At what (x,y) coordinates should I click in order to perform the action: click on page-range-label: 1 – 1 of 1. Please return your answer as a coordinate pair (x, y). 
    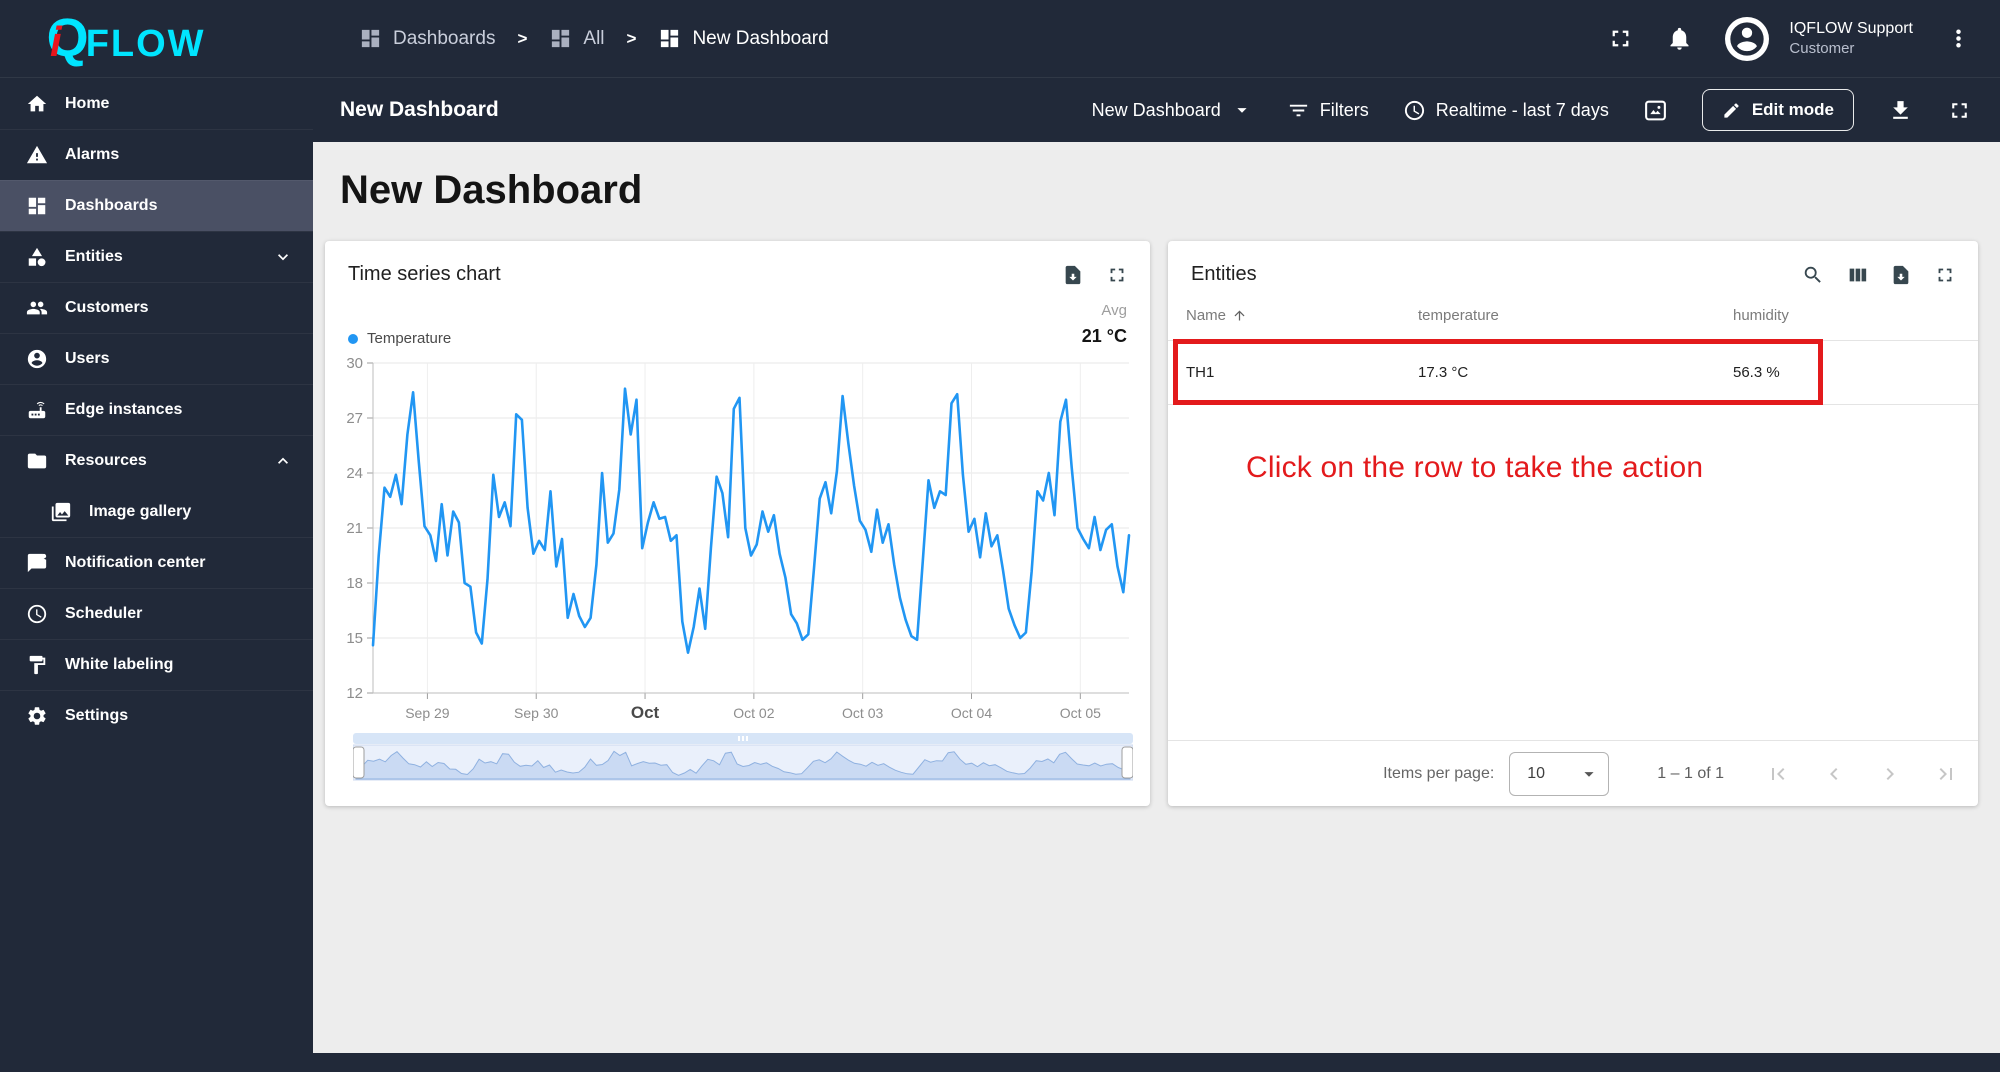
    Looking at the image, I should click on (1690, 773).